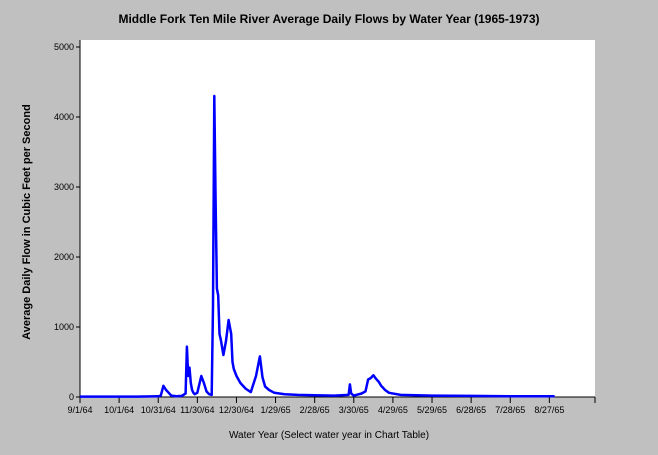  Describe the element at coordinates (119, 410) in the screenshot. I see `x-tick-label: 10/1/64` at that location.